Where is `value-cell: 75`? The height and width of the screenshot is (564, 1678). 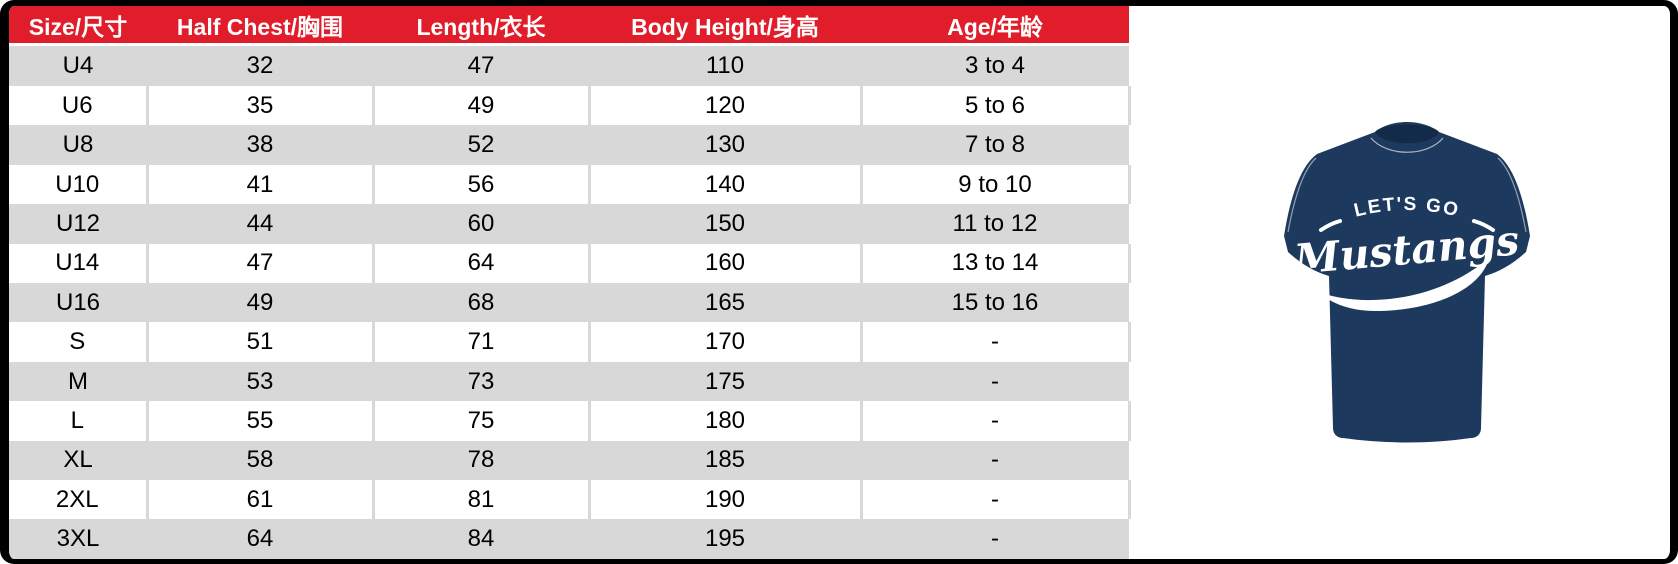
value-cell: 75 is located at coordinates (482, 421).